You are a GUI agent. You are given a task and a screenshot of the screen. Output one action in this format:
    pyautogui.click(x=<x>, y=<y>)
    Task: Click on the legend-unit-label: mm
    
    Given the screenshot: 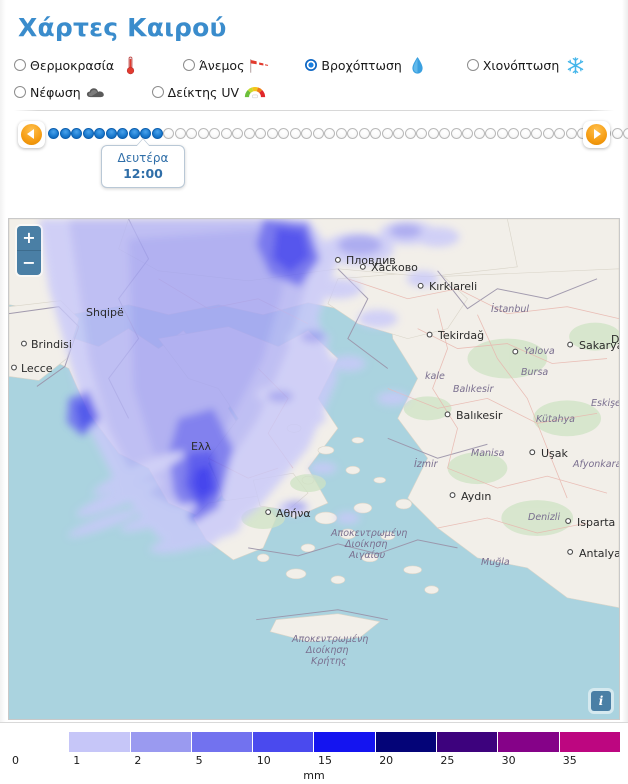 What is the action you would take?
    pyautogui.click(x=314, y=775)
    